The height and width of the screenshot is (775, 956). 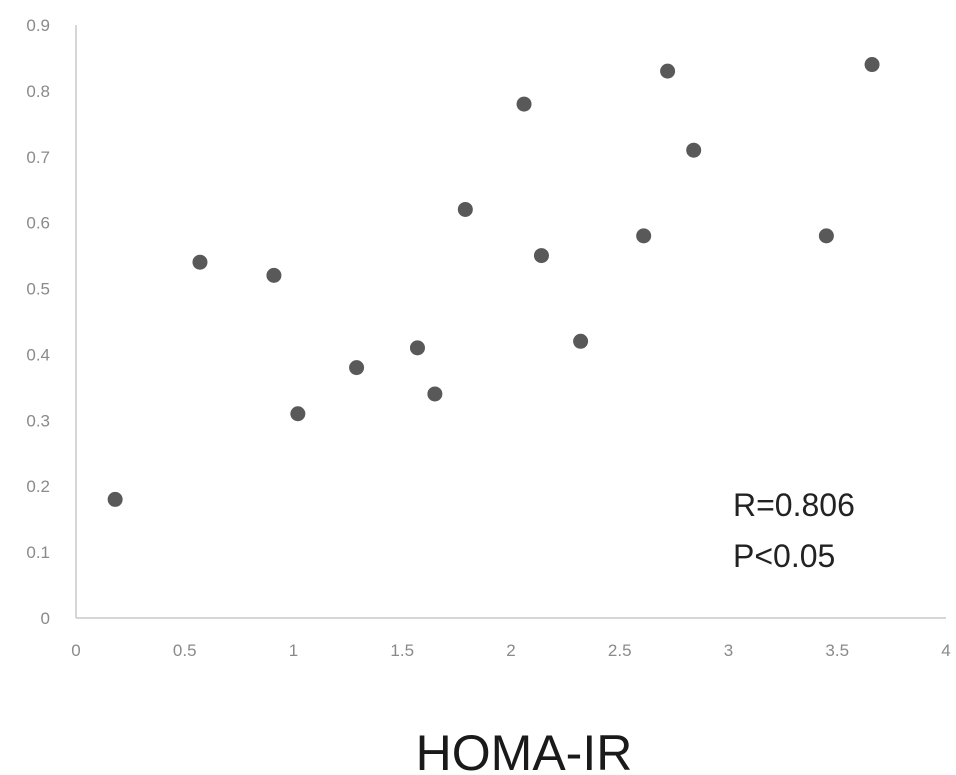 I want to click on y-tick-label: 0.7, so click(x=38, y=157).